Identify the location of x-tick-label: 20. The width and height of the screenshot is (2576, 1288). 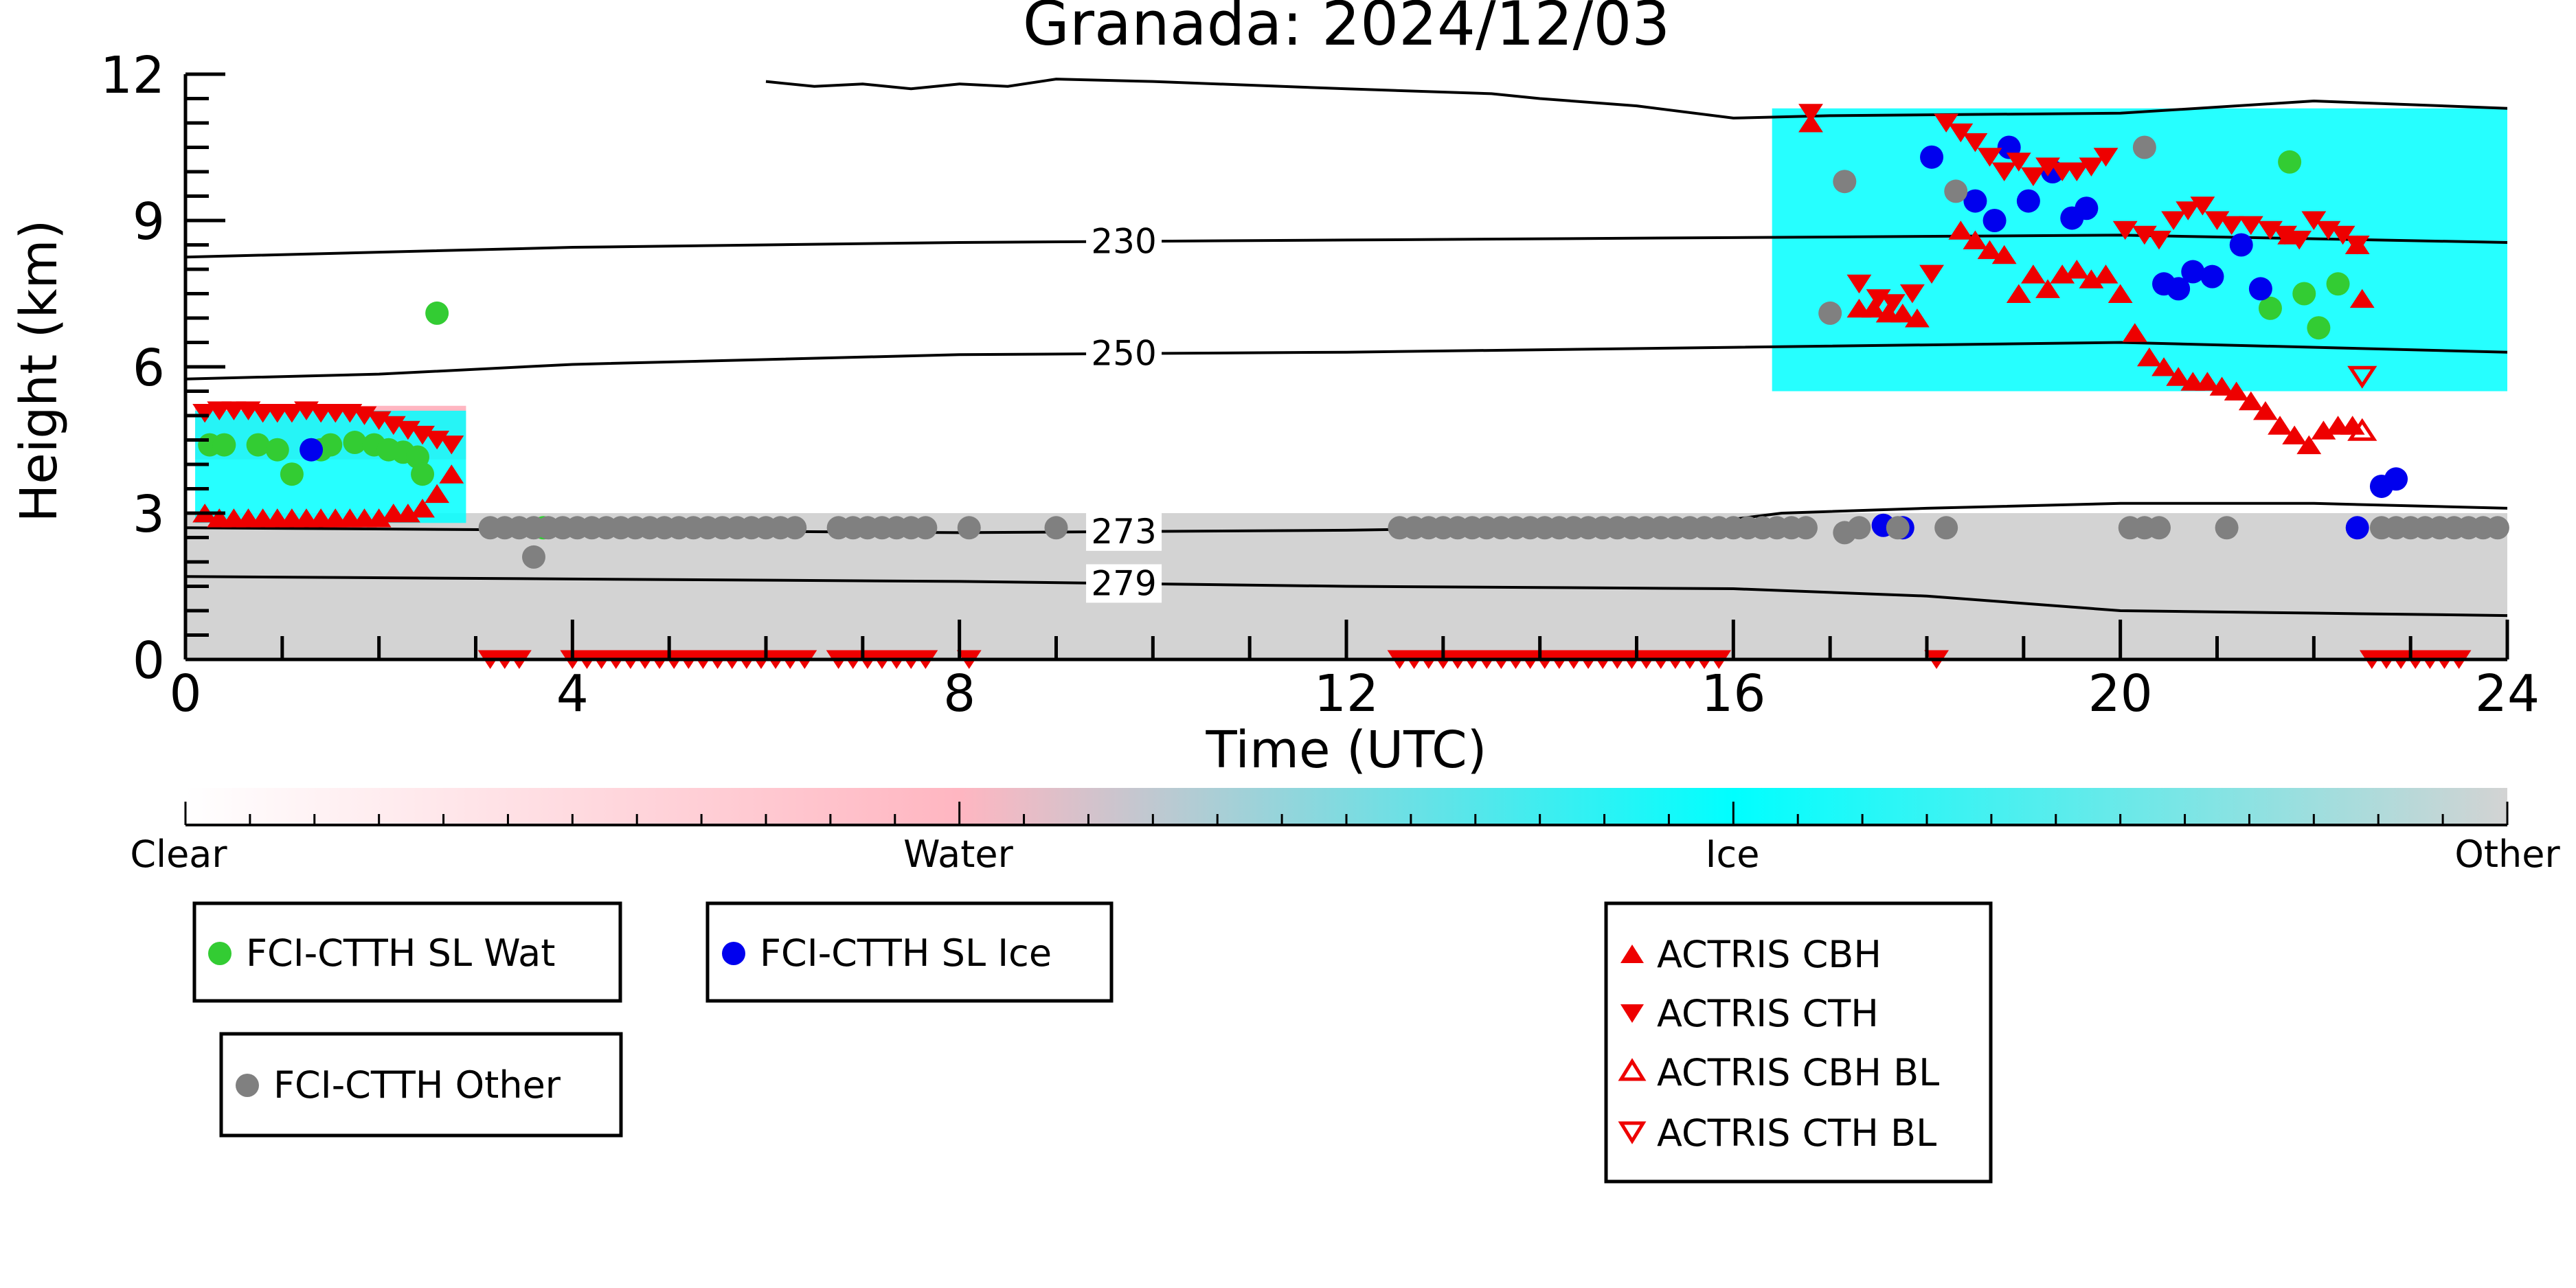
(2120, 693).